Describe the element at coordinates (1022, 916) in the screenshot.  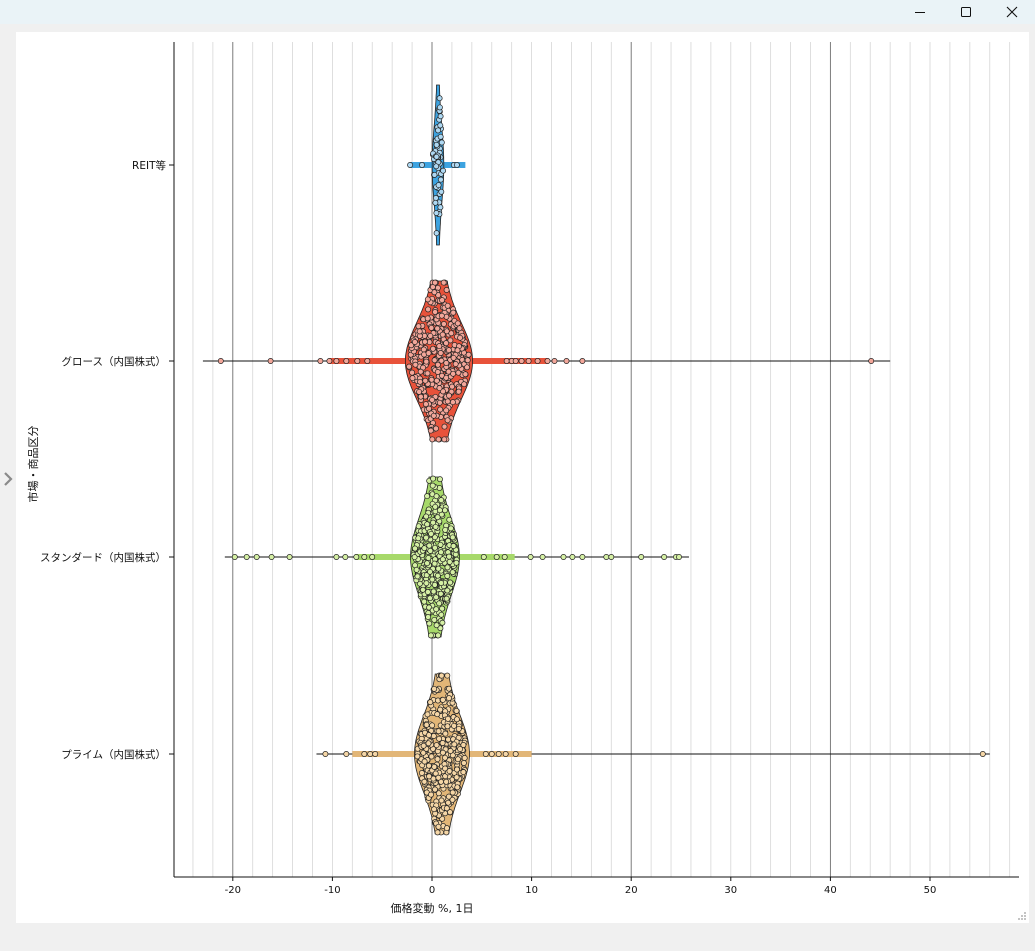
I see `resize-grip-icon` at that location.